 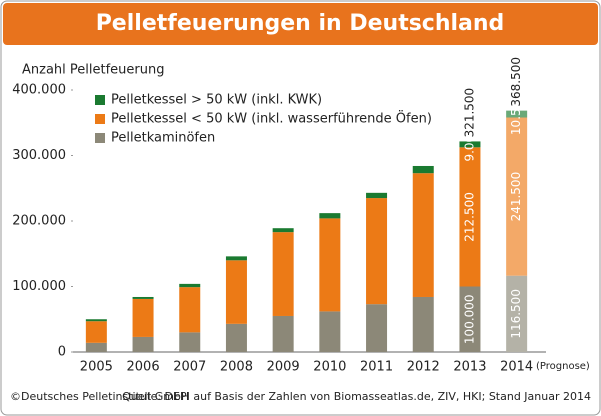 I want to click on title-banner, so click(x=300, y=24).